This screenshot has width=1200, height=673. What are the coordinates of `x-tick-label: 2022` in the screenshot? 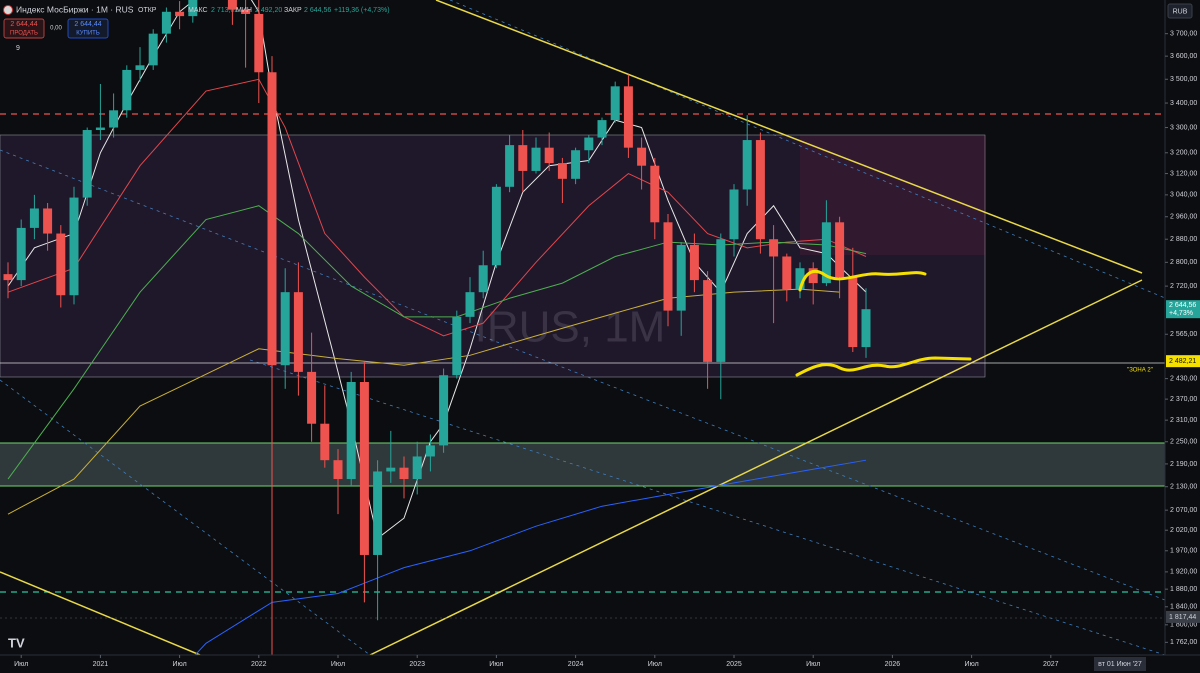 It's located at (259, 664).